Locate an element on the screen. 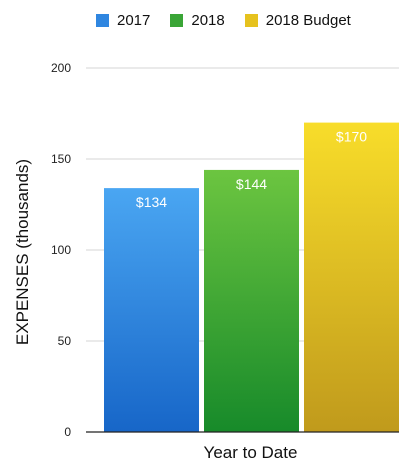  legend-label: 2018 Budget is located at coordinates (308, 20).